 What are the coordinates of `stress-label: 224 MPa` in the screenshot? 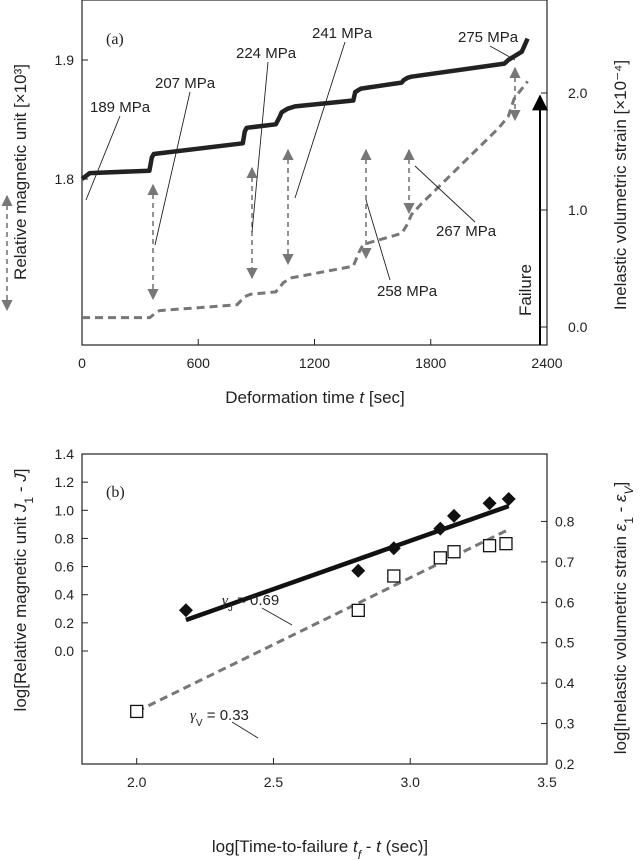 It's located at (266, 53).